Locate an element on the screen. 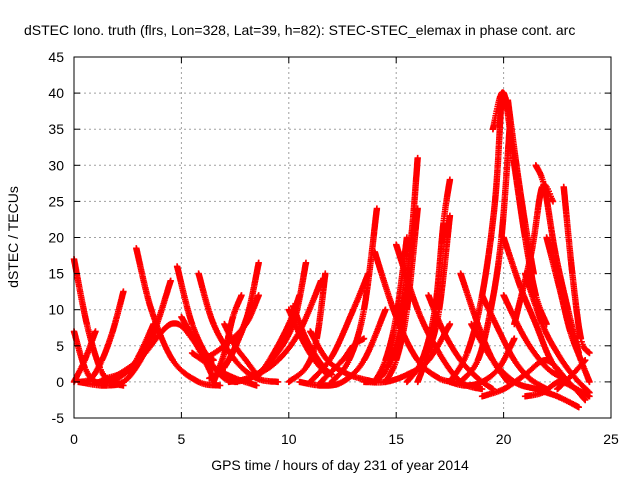 Image resolution: width=640 pixels, height=480 pixels. y-tick-label: 20 is located at coordinates (56, 238).